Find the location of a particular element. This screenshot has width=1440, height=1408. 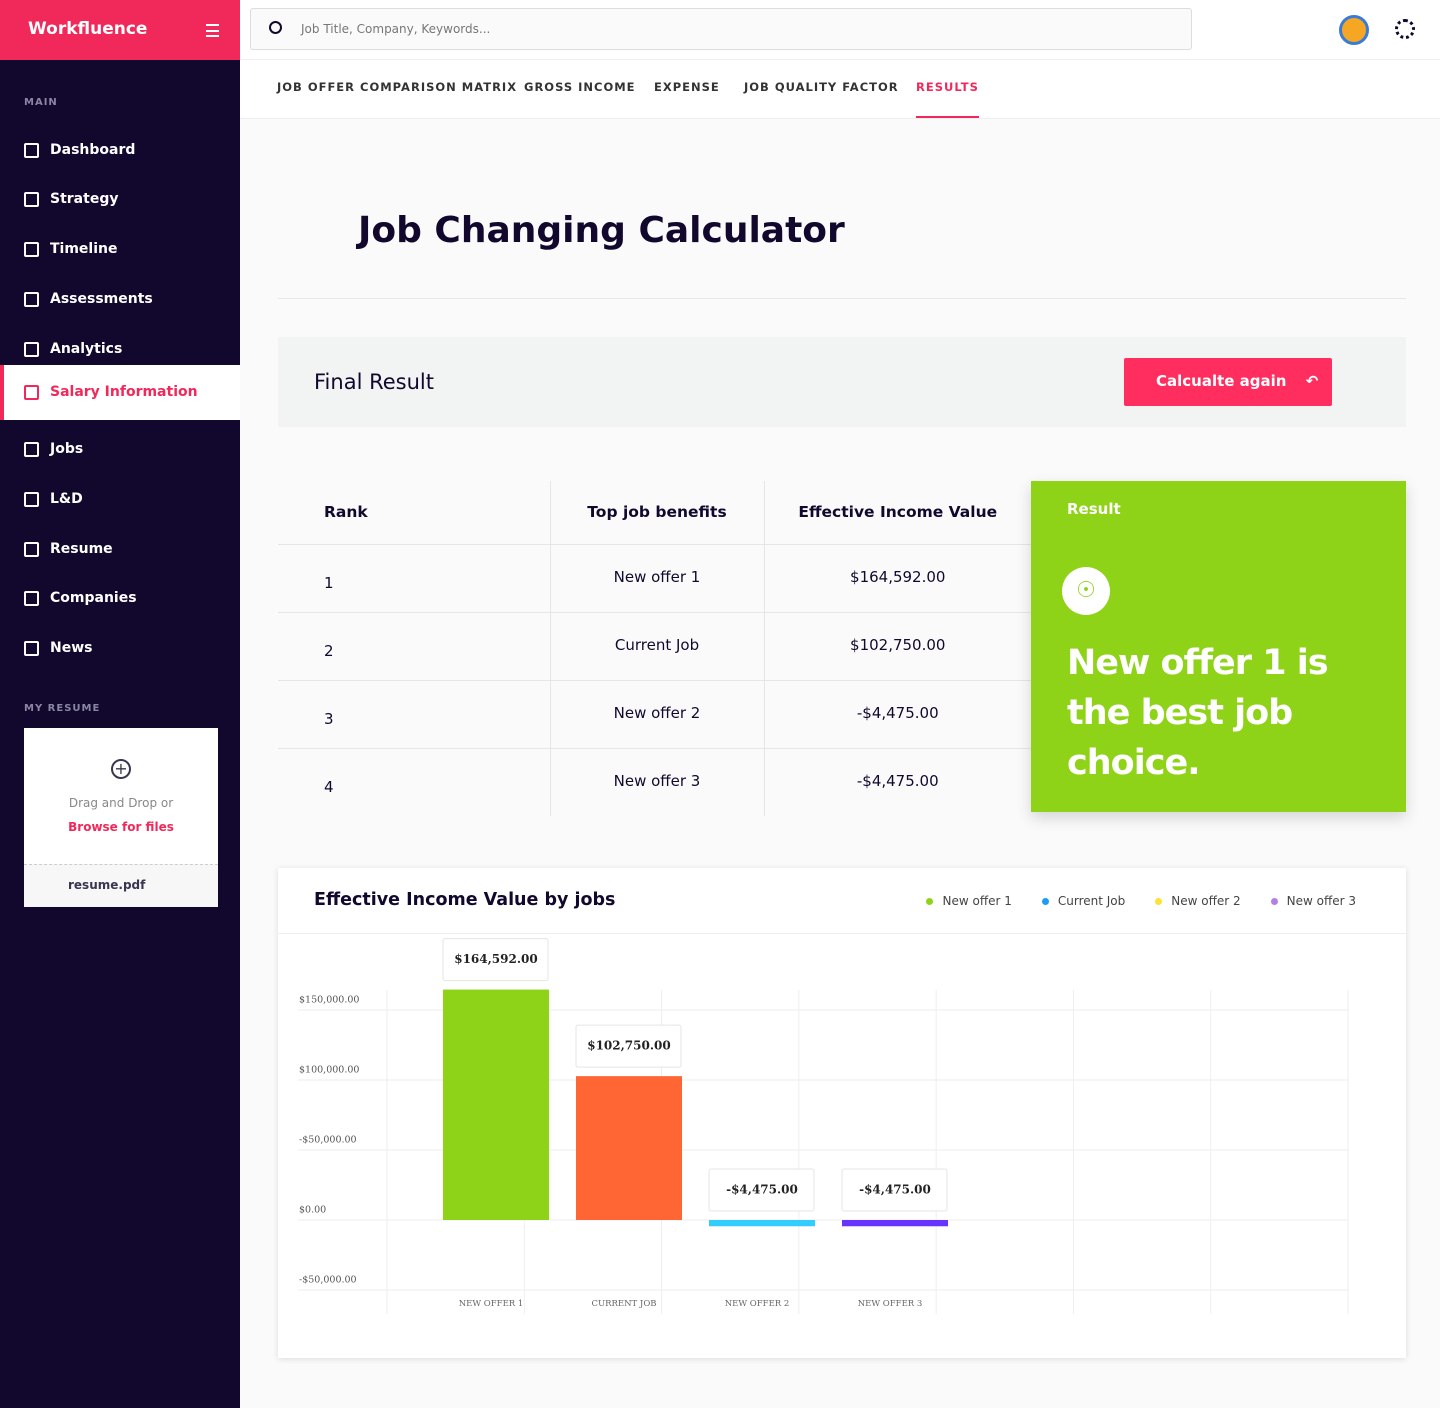

section-label: MY RESUME is located at coordinates (62, 708).